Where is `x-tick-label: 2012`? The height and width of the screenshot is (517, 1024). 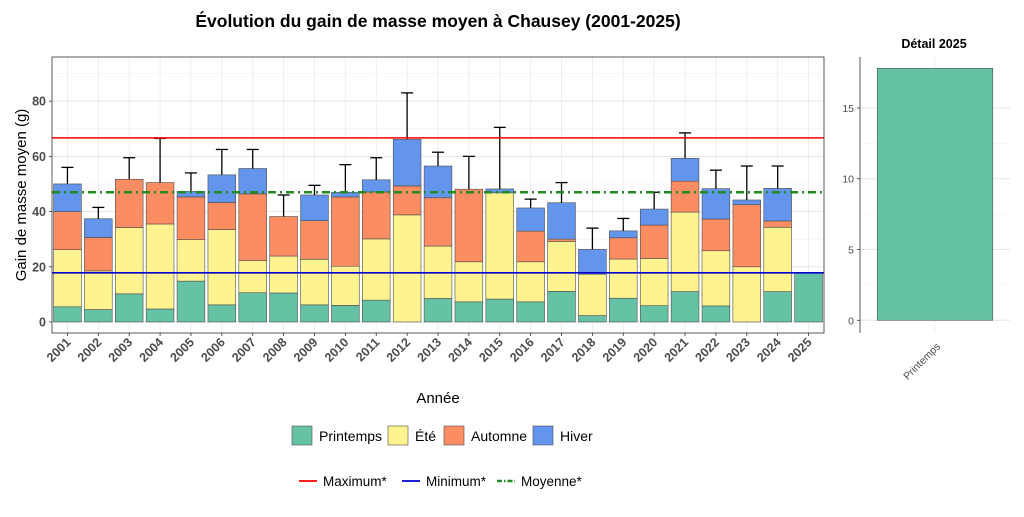
x-tick-label: 2012 is located at coordinates (399, 350).